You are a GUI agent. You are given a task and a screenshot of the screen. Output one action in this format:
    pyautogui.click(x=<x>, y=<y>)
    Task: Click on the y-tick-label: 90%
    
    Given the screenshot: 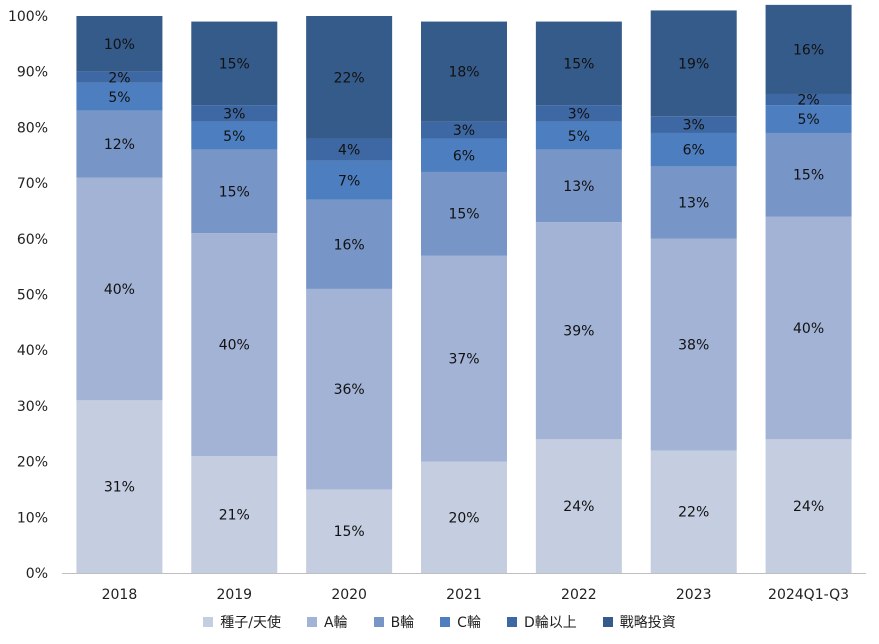 What is the action you would take?
    pyautogui.click(x=32, y=73)
    